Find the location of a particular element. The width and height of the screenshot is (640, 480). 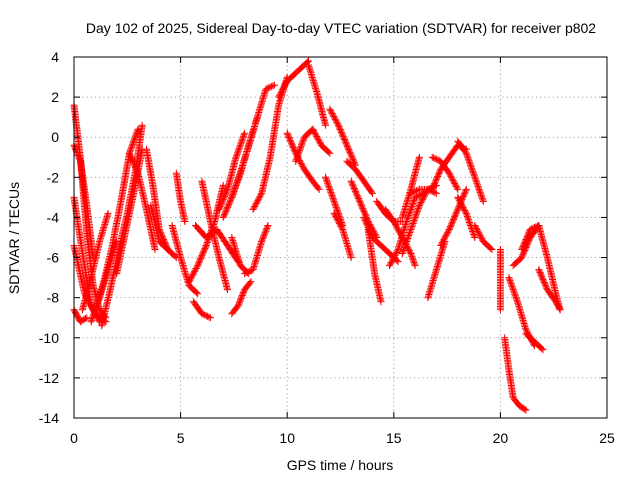

x-tick-label: 15 is located at coordinates (394, 438).